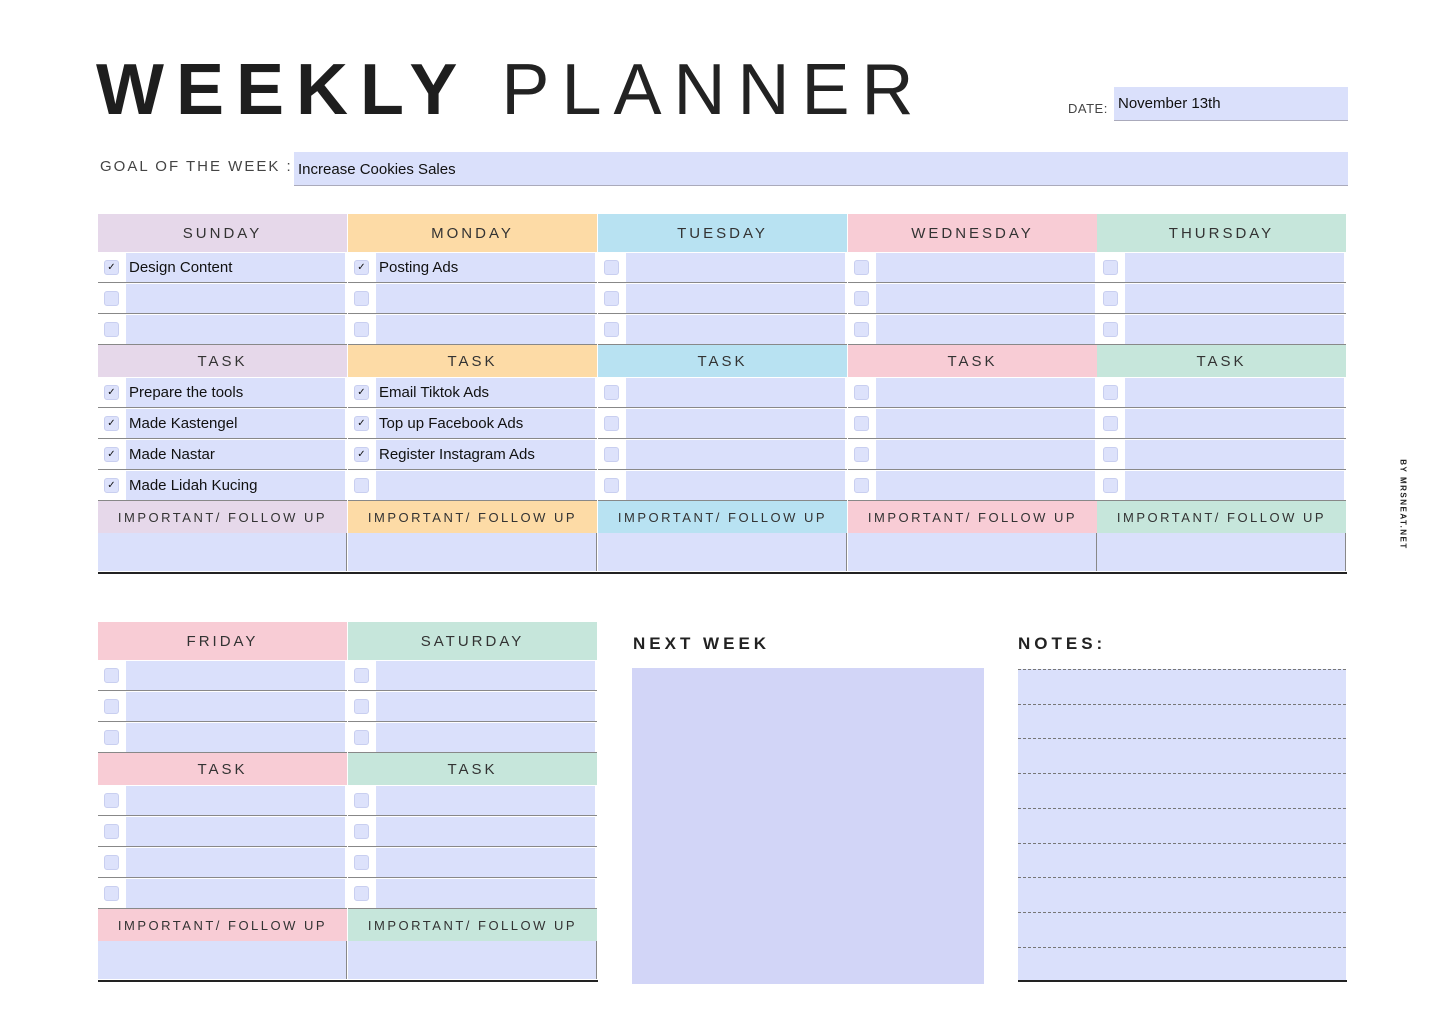 This screenshot has height=1012, width=1445. I want to click on next-week-box, so click(808, 826).